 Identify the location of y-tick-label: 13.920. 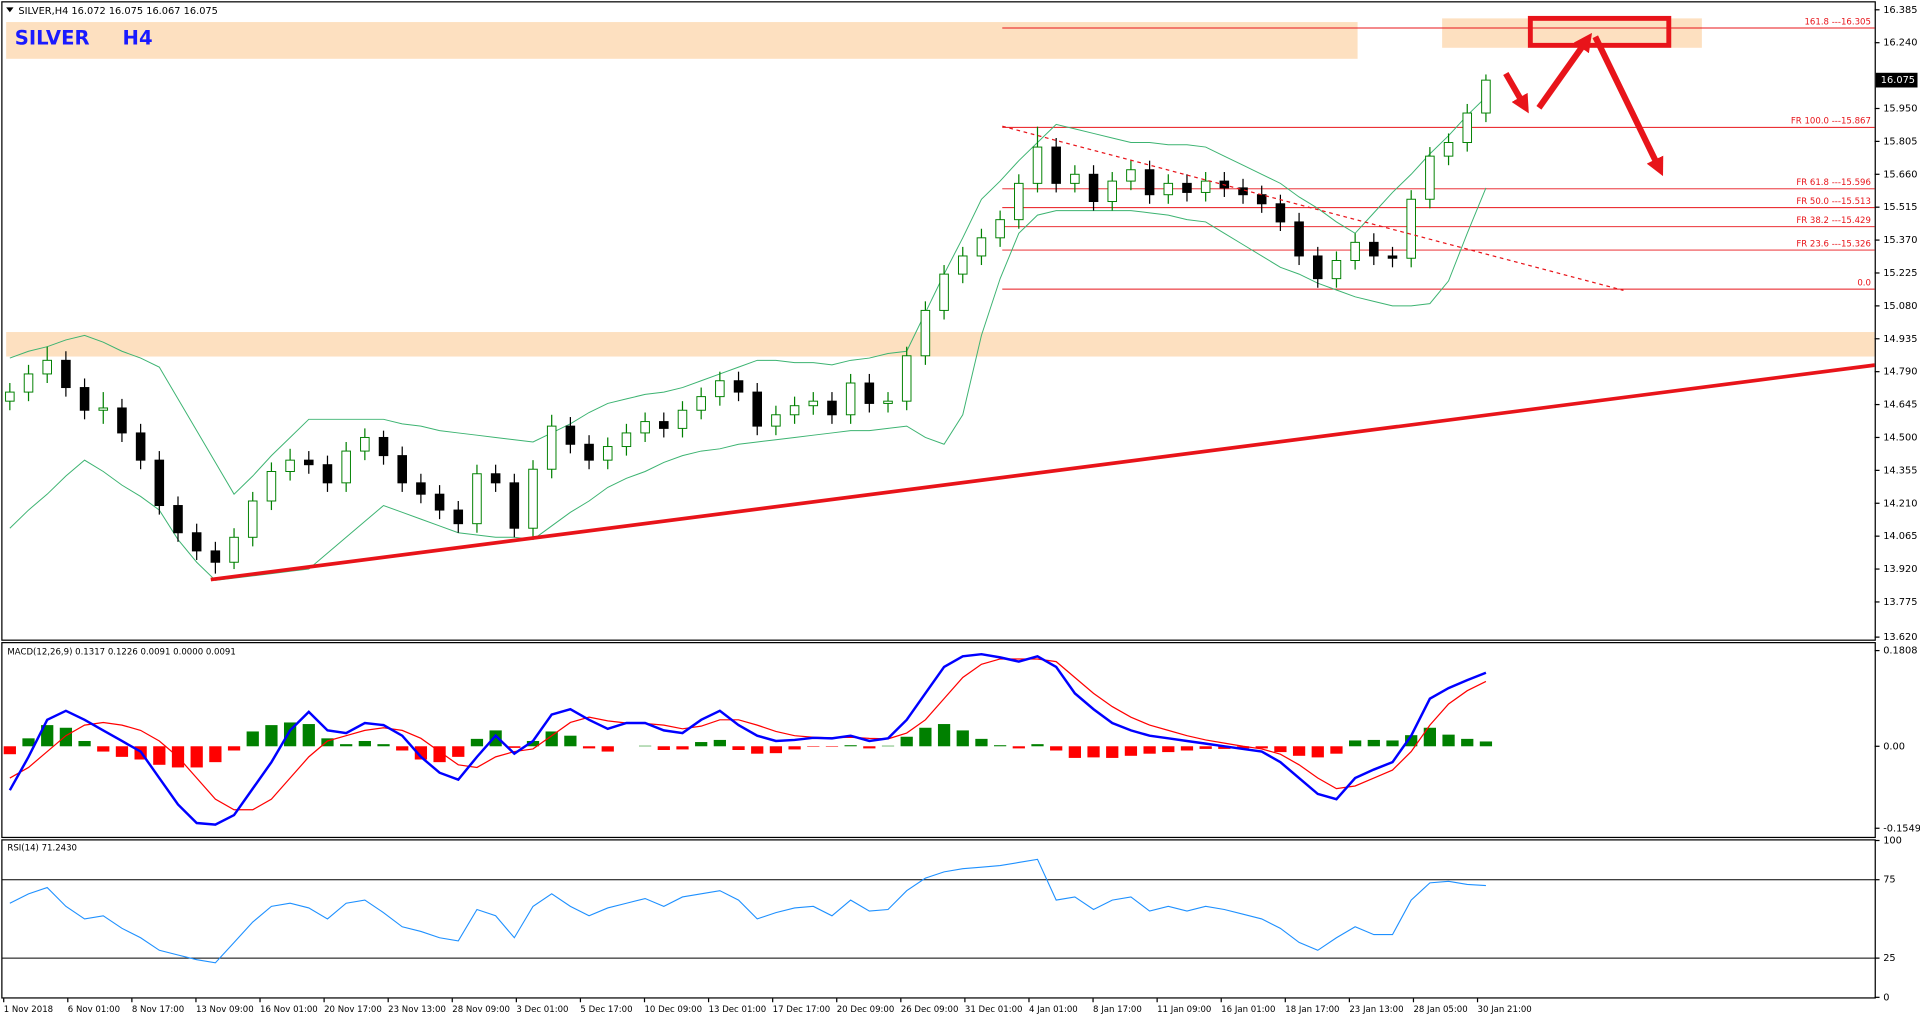
(1900, 569).